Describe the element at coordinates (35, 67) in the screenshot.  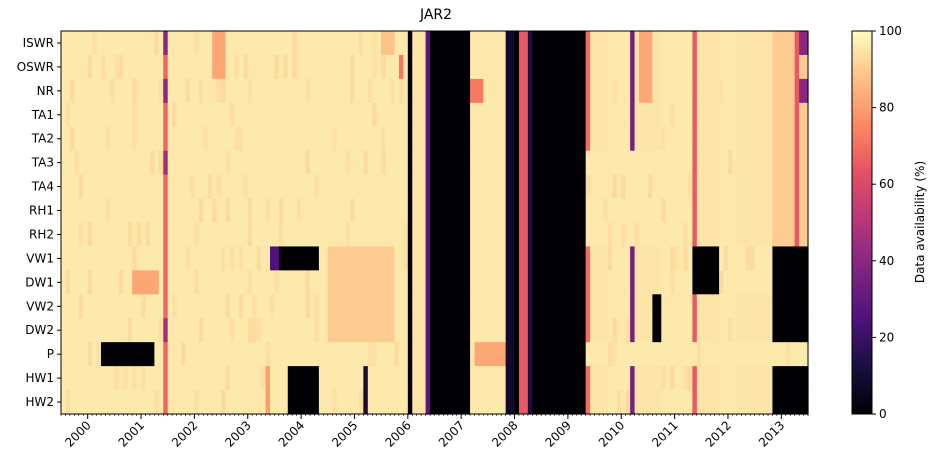
I see `row-label: OSWR` at that location.